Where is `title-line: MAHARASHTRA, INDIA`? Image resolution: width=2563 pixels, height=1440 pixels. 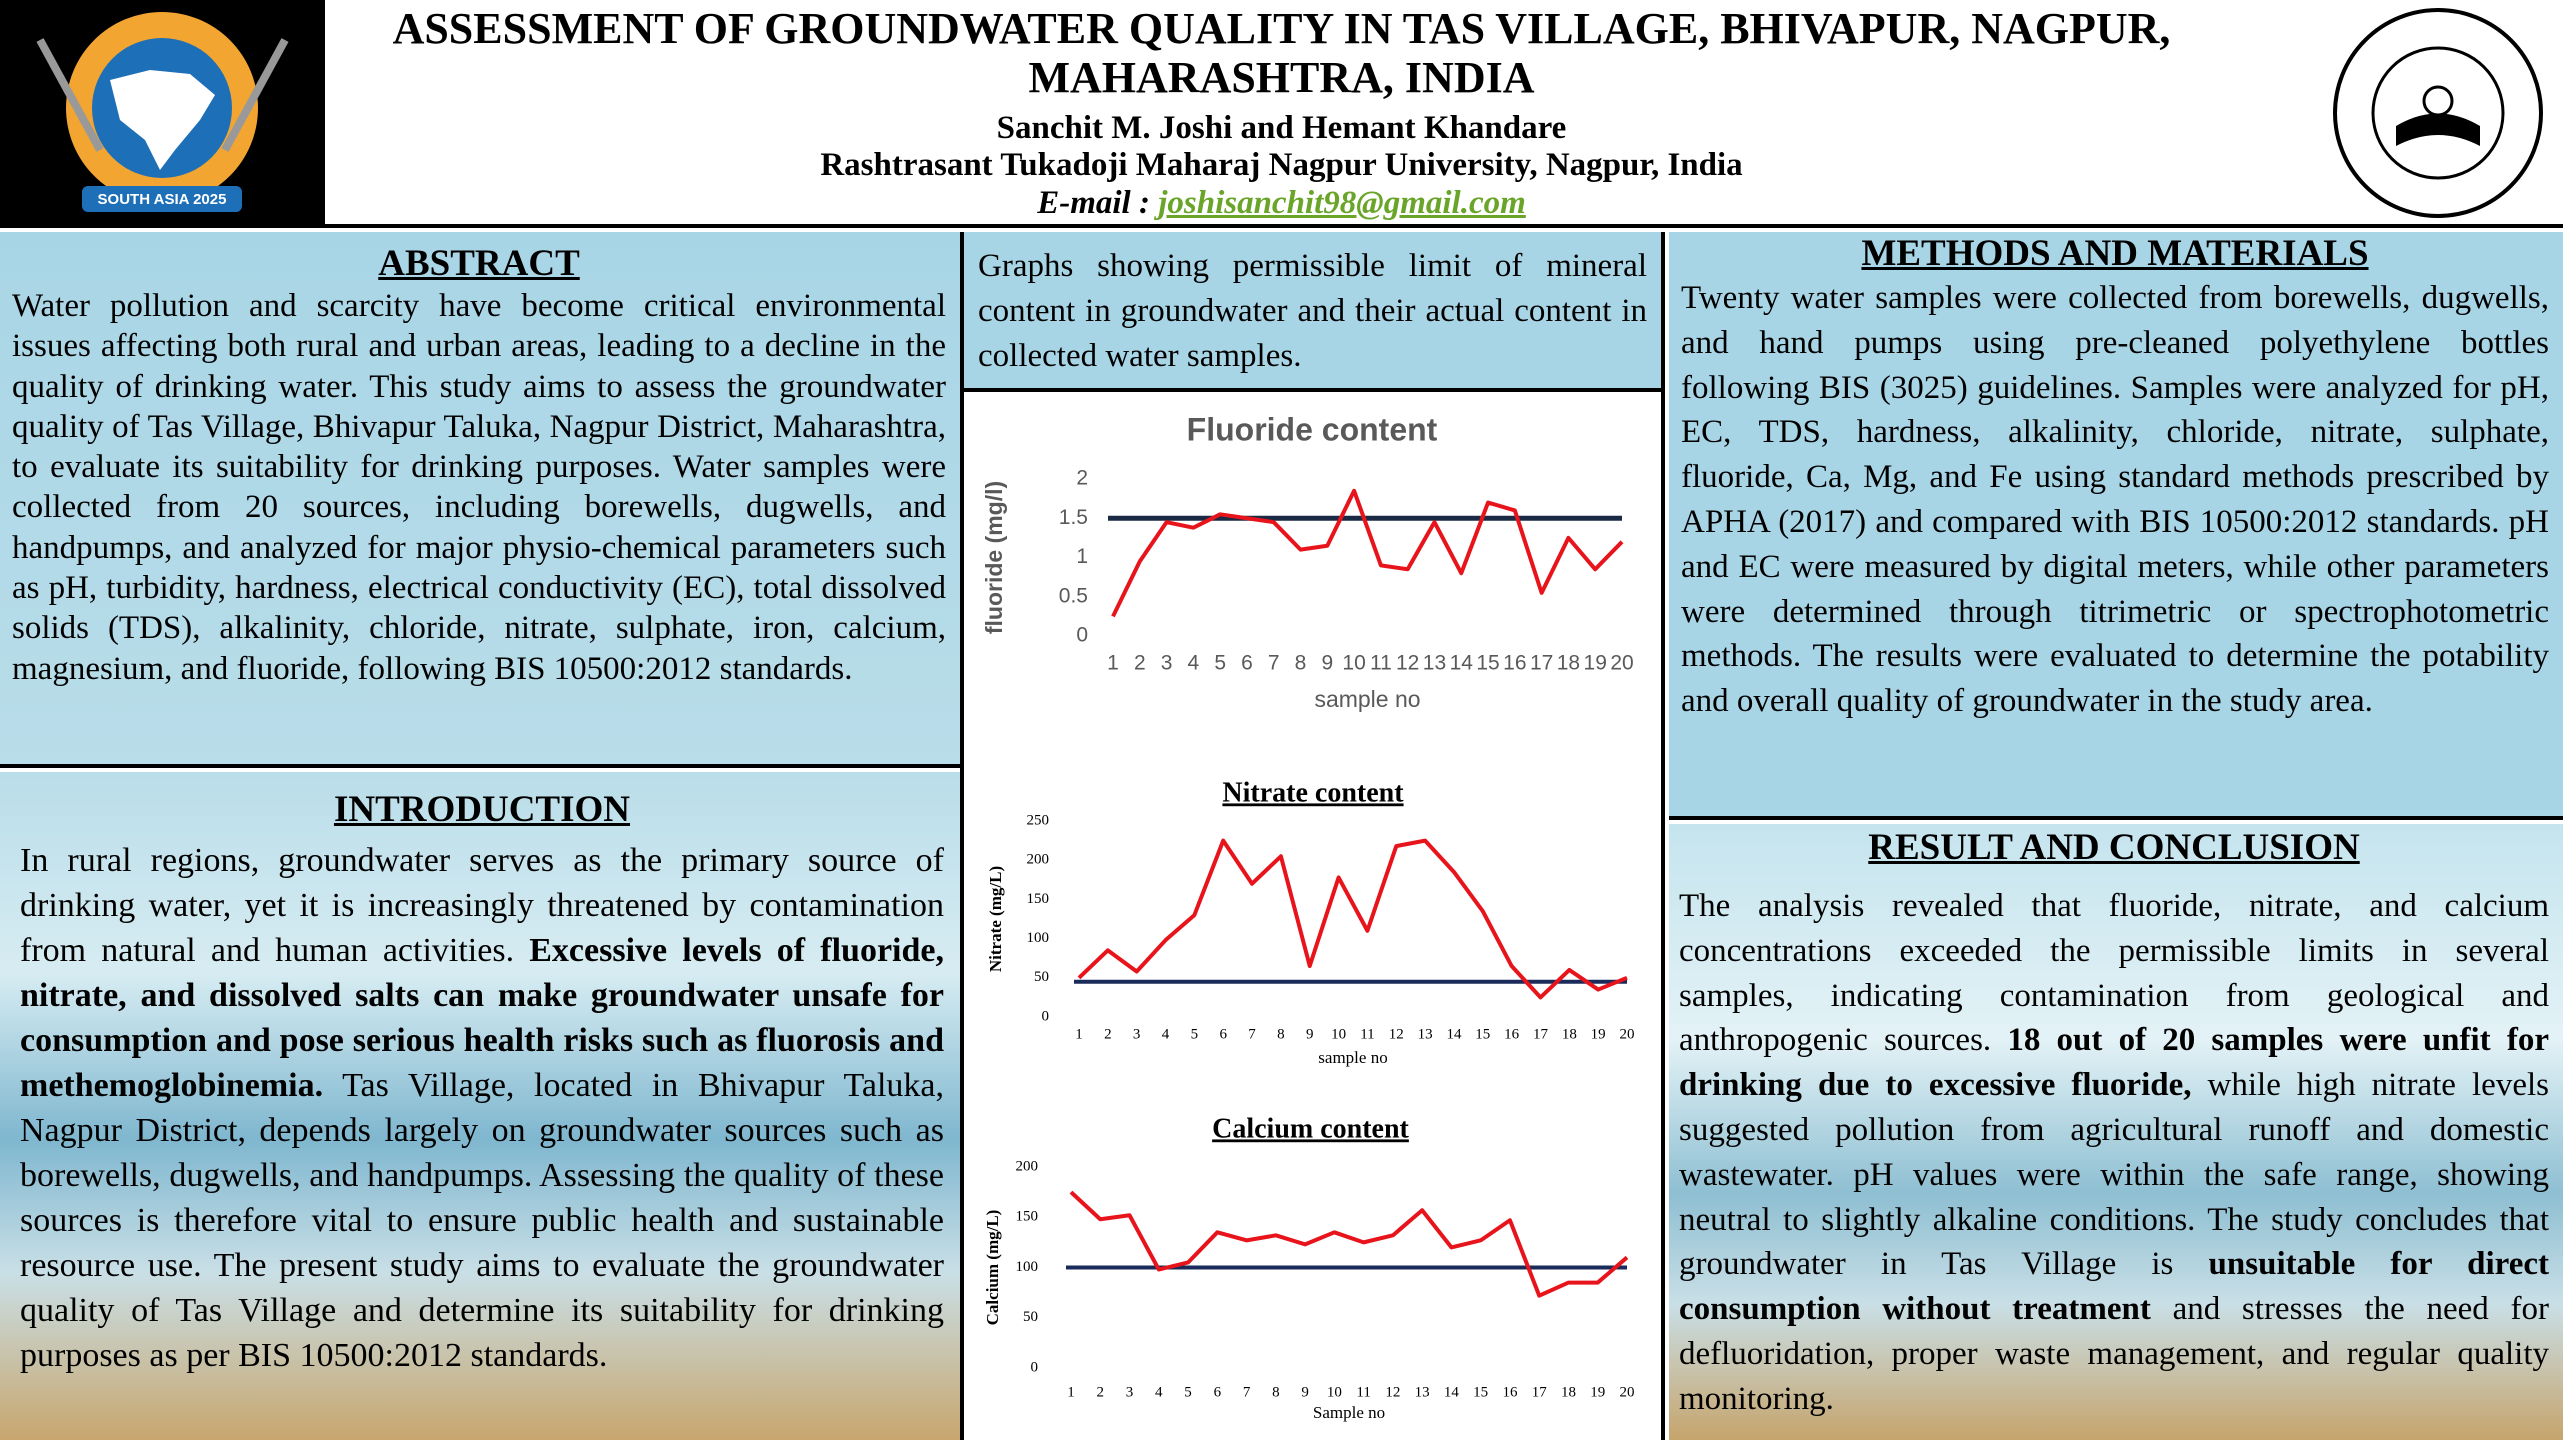
title-line: MAHARASHTRA, INDIA is located at coordinates (1281, 77).